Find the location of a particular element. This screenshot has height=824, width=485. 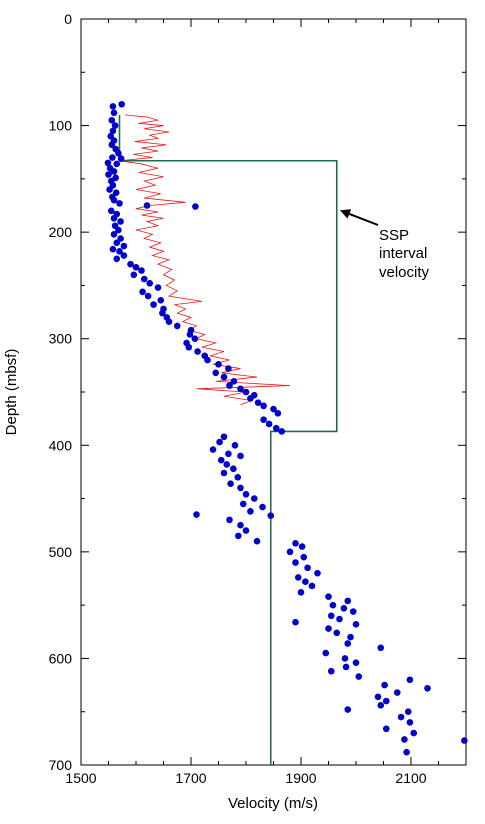

x-tick-label: 1500 is located at coordinates (80, 778).